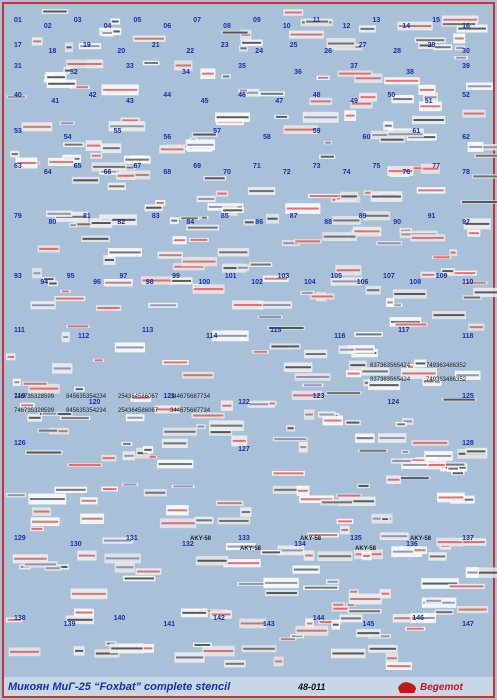 The width and height of the screenshot is (497, 700). I want to click on decal-number: 63, so click(18, 166).